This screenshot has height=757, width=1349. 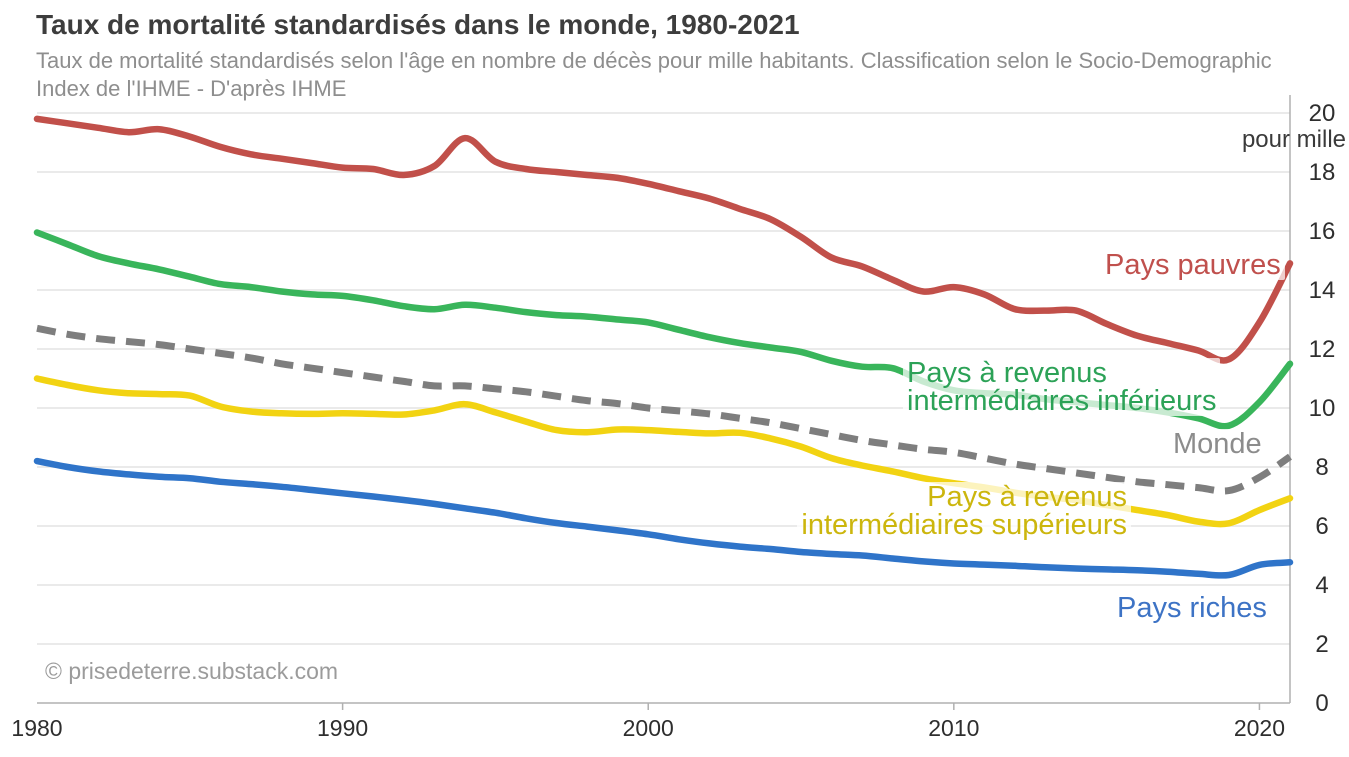 I want to click on y-tick-label: 0, so click(x=1321, y=703).